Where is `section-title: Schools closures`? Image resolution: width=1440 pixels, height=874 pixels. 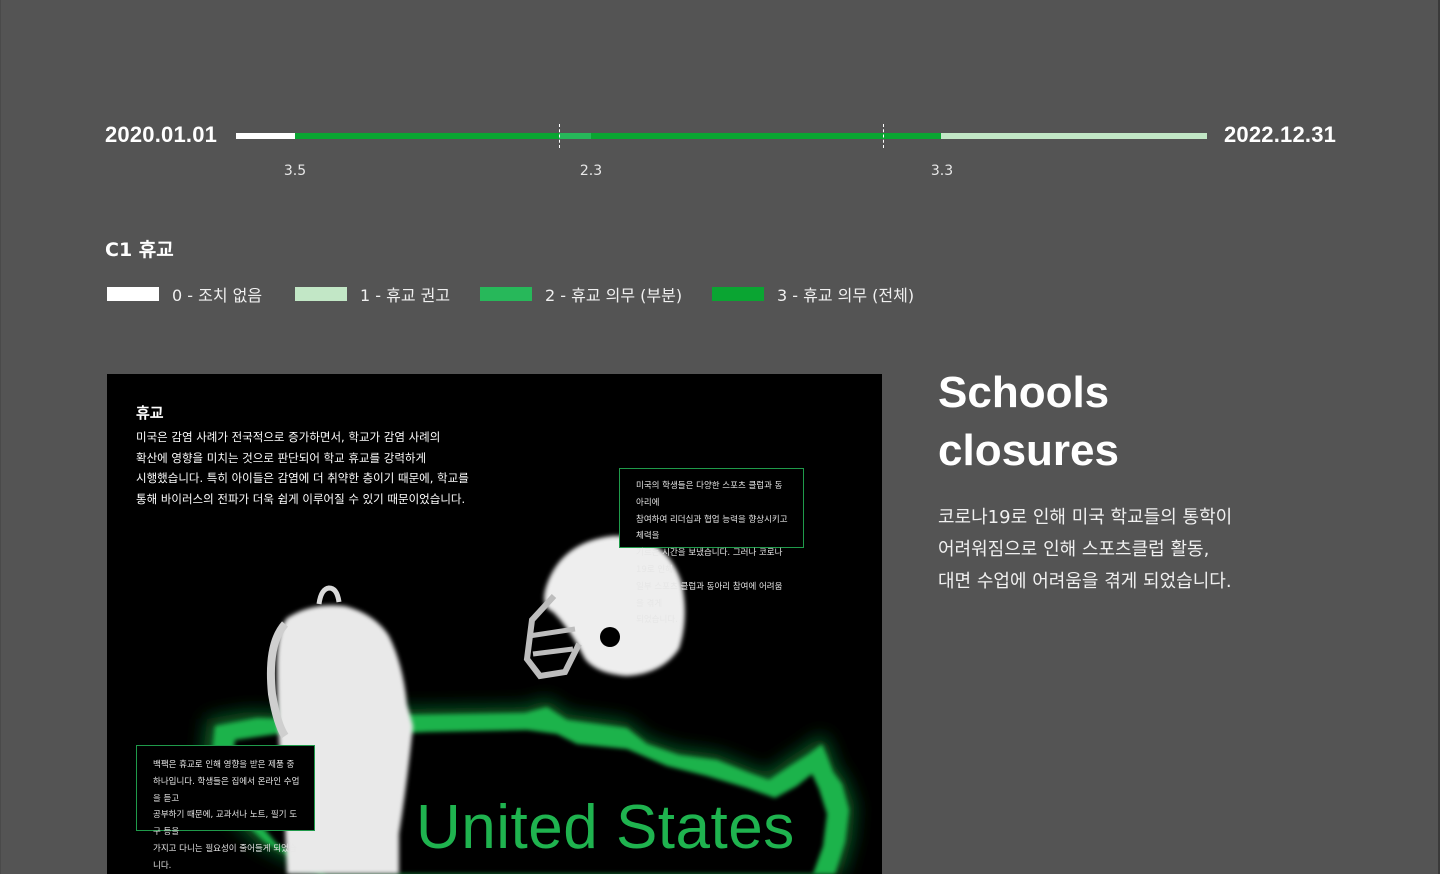 section-title: Schools closures is located at coordinates (1088, 422).